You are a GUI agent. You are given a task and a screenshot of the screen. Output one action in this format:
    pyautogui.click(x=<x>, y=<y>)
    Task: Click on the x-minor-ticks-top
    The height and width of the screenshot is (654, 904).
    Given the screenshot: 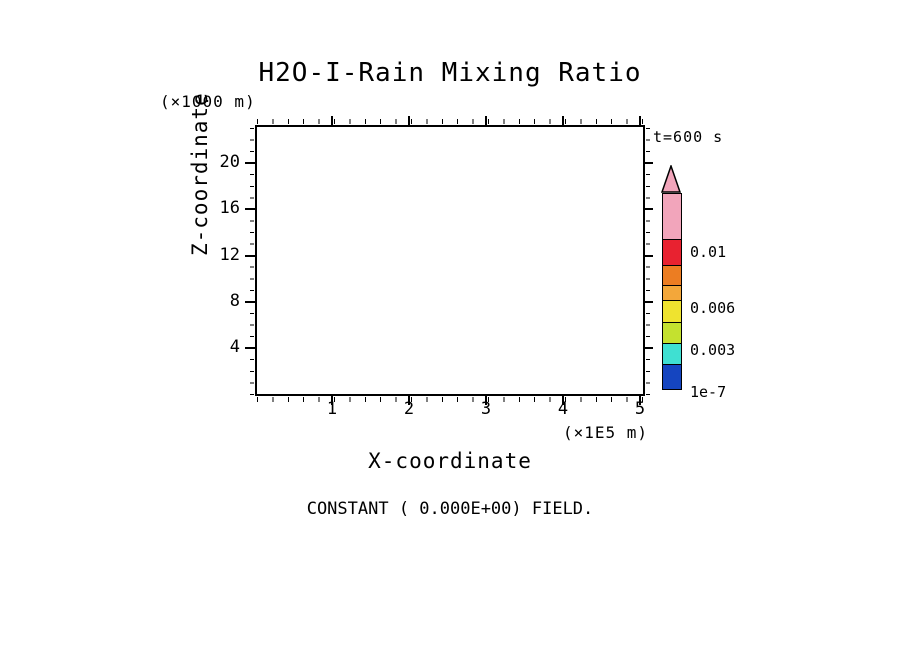 What is the action you would take?
    pyautogui.click(x=450, y=121)
    